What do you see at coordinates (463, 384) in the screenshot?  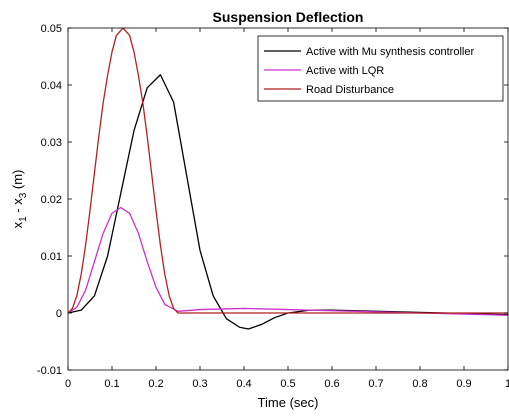 I see `x-tick-label: 0.9` at bounding box center [463, 384].